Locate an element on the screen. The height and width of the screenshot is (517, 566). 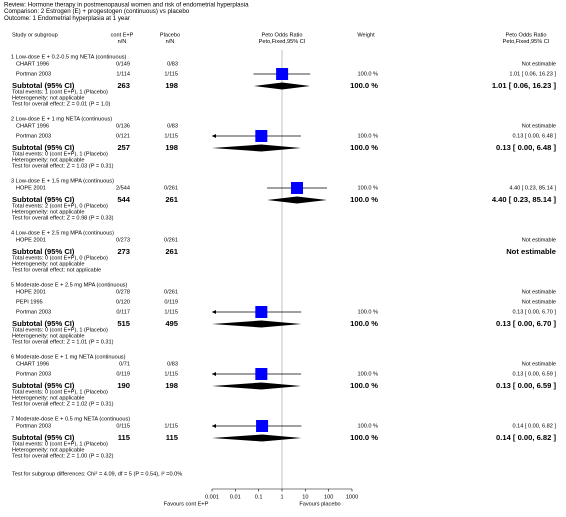
subtotal-total: 263 is located at coordinates (123, 85).